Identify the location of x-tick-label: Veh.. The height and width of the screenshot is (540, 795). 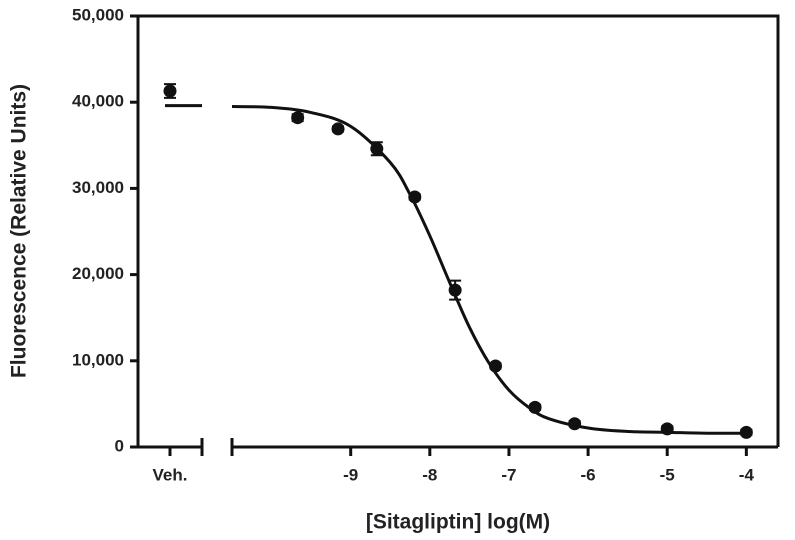
(170, 474).